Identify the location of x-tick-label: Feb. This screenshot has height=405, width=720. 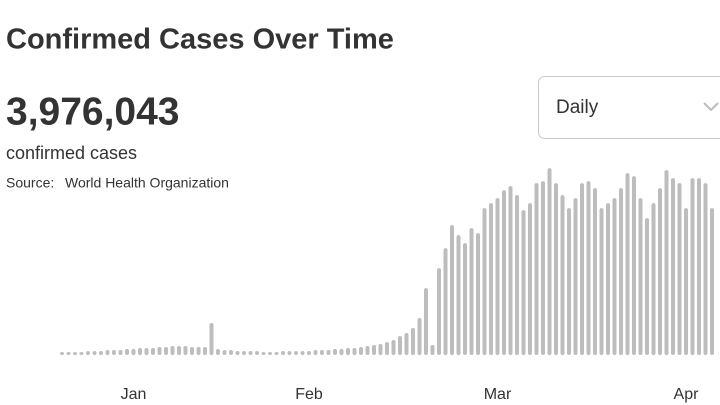
(309, 394).